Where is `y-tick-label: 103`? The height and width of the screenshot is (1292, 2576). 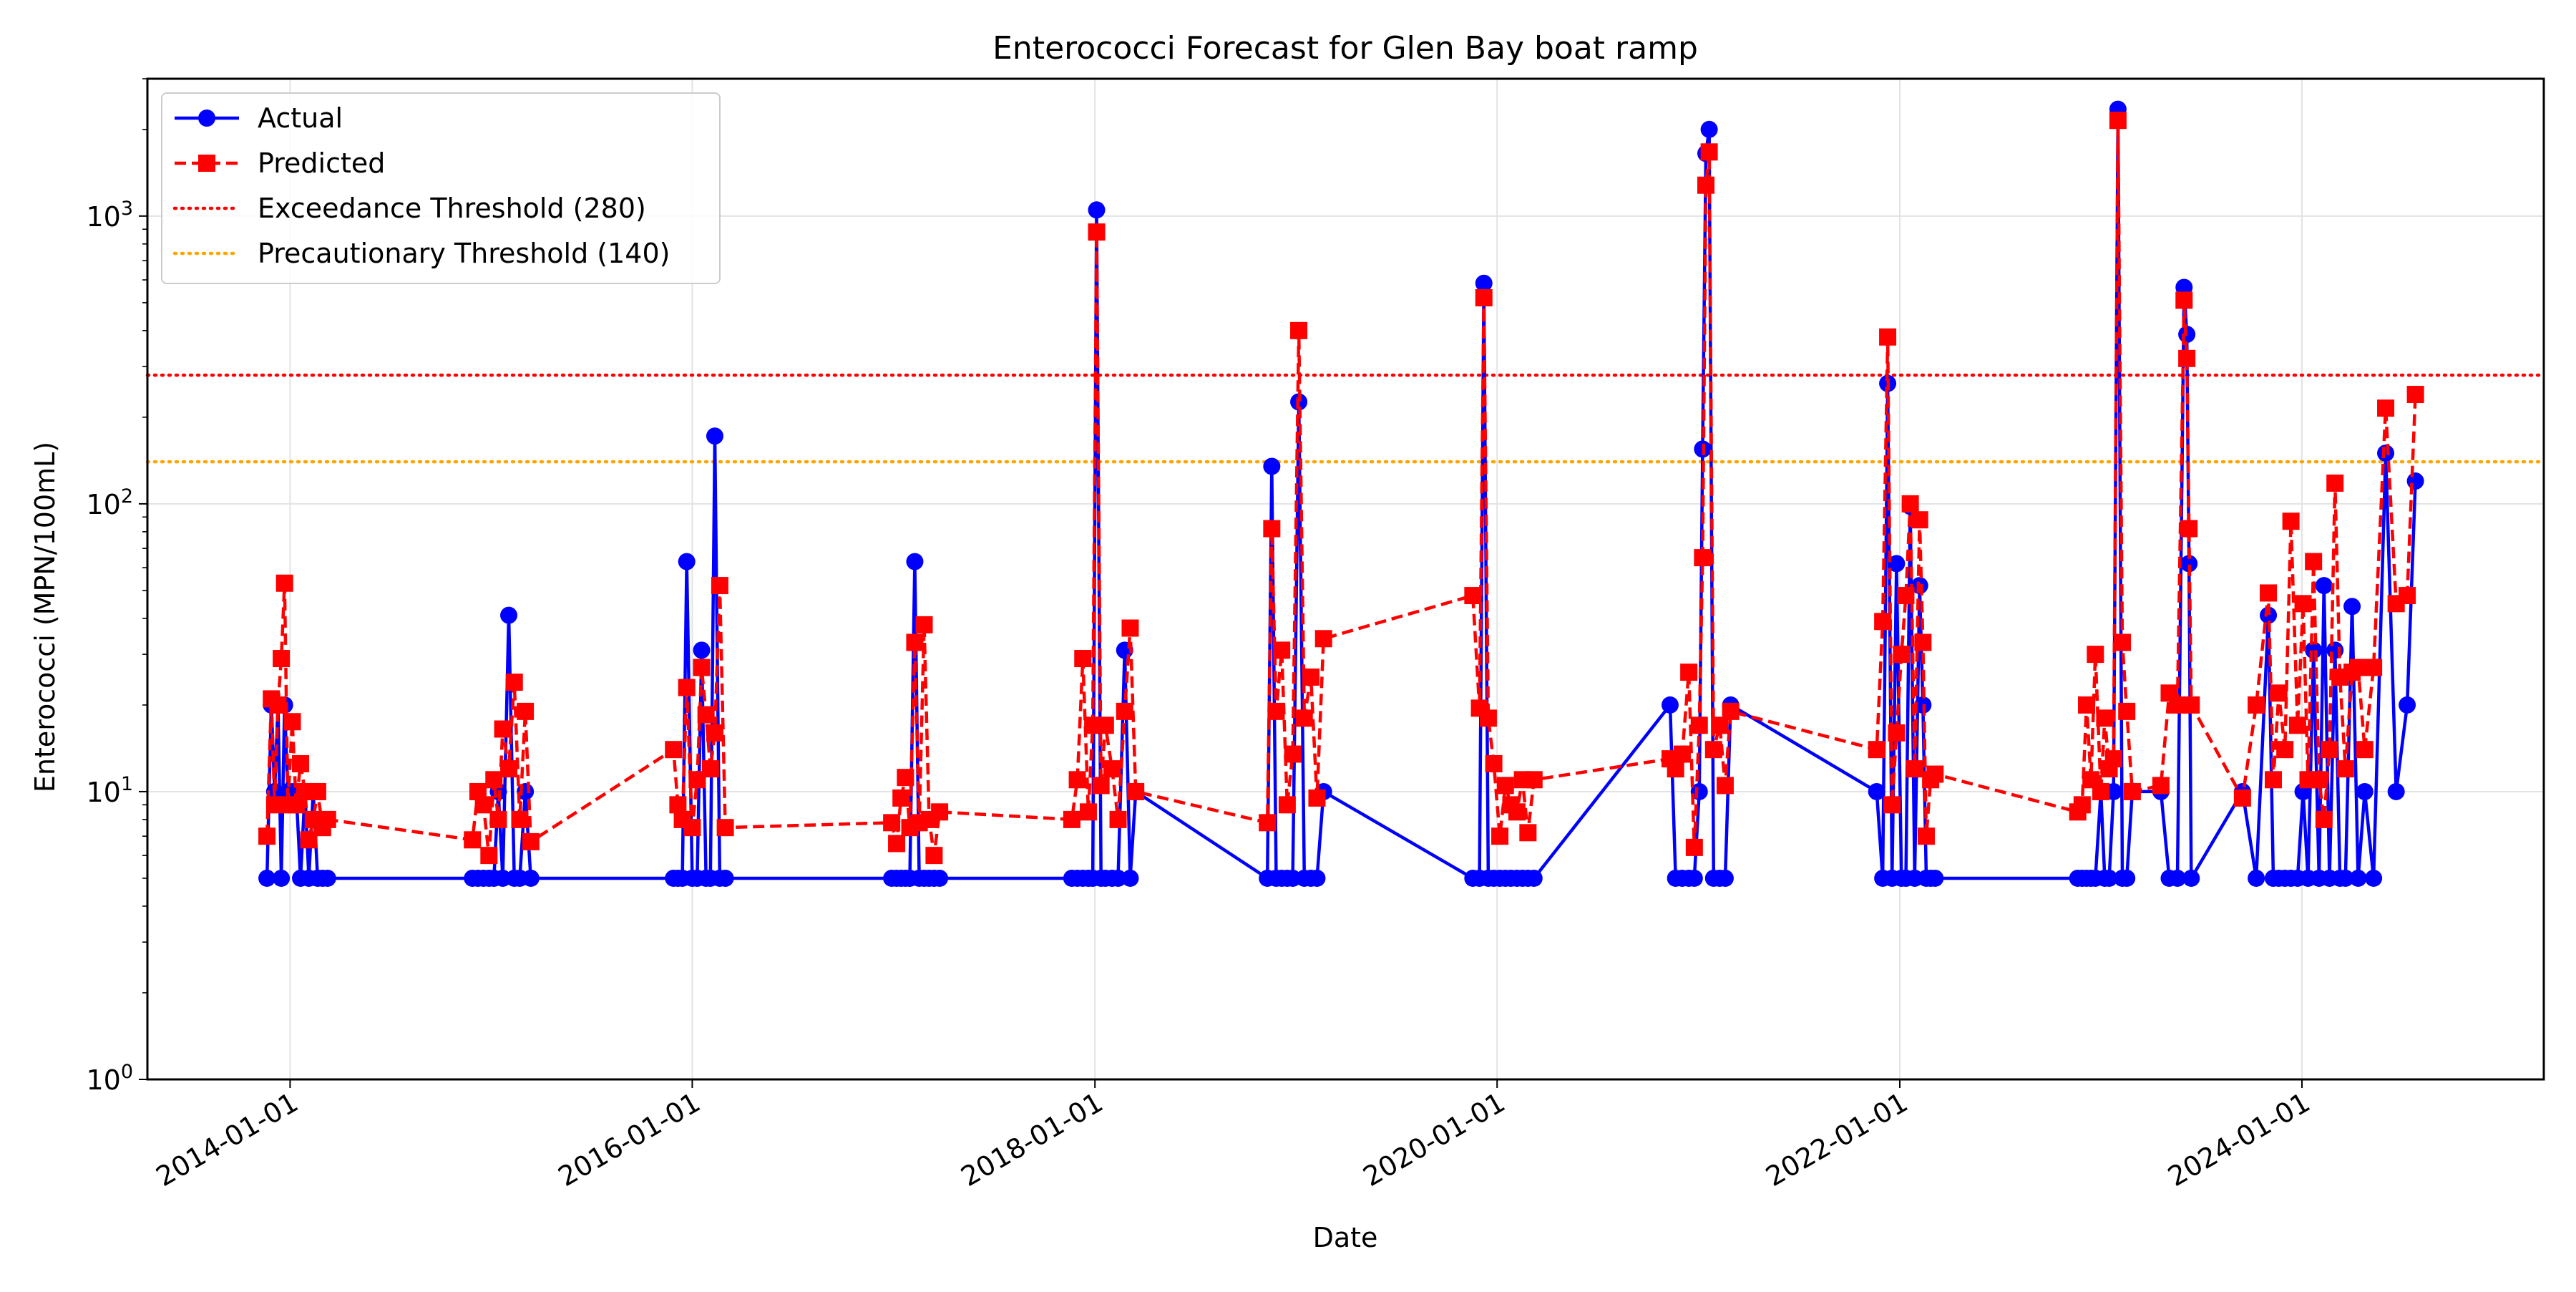
y-tick-label: 103 is located at coordinates (109, 215).